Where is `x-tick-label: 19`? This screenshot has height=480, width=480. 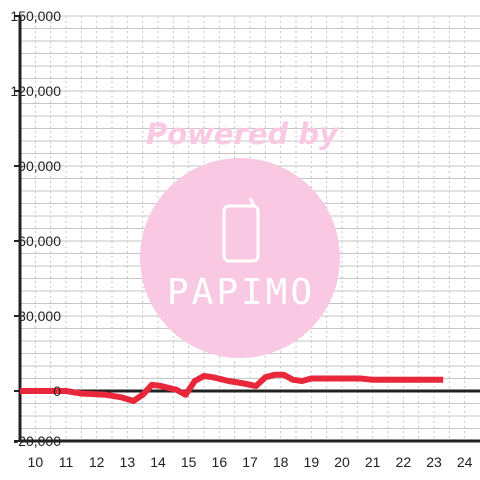 x-tick-label: 19 is located at coordinates (312, 462).